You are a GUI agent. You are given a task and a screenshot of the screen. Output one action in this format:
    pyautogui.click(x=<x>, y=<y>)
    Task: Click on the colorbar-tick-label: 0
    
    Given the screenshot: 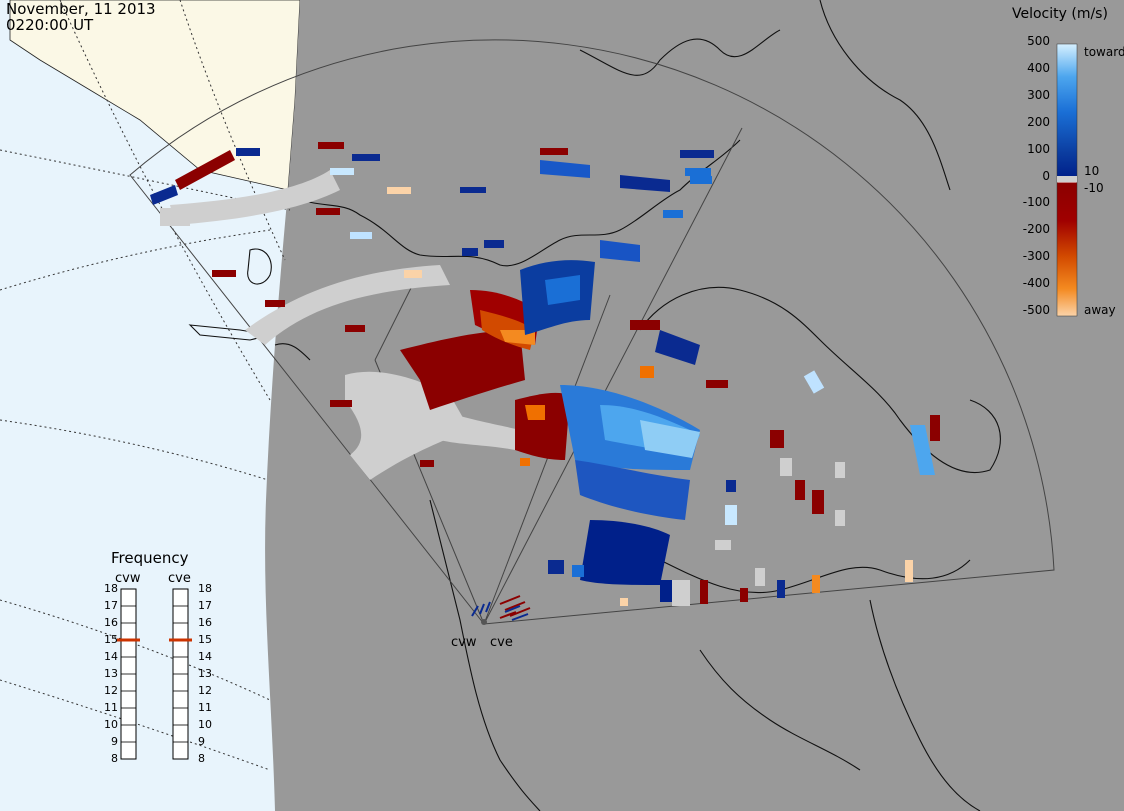 What is the action you would take?
    pyautogui.click(x=1046, y=175)
    